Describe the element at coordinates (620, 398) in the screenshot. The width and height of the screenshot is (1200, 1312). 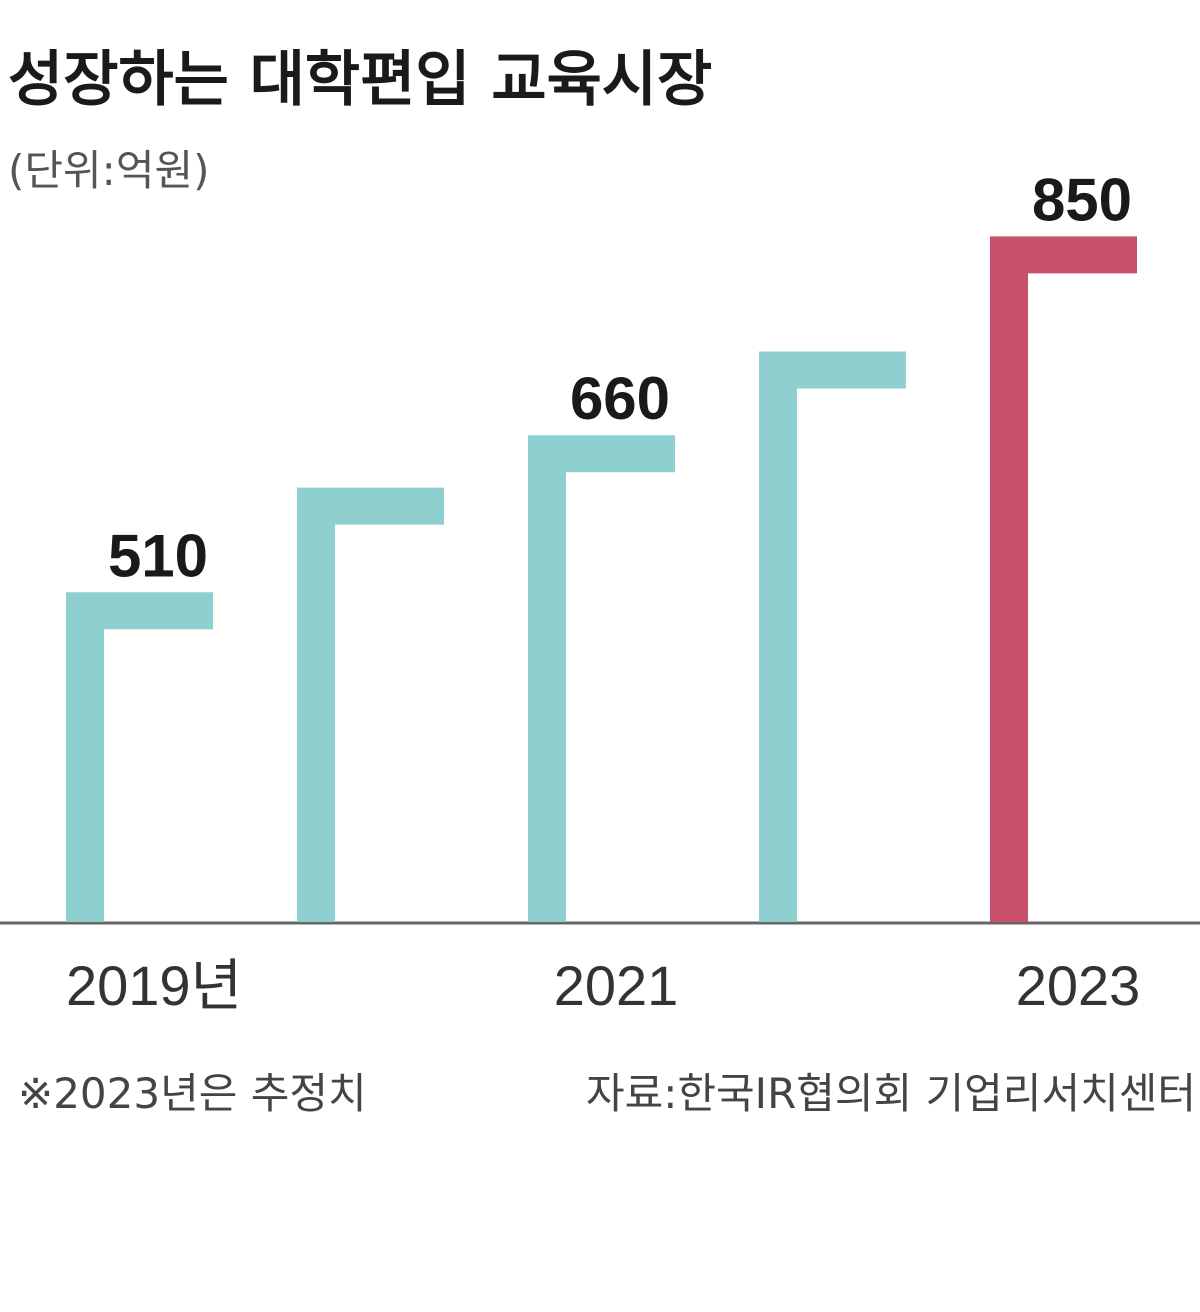
I see `data-label: 660` at that location.